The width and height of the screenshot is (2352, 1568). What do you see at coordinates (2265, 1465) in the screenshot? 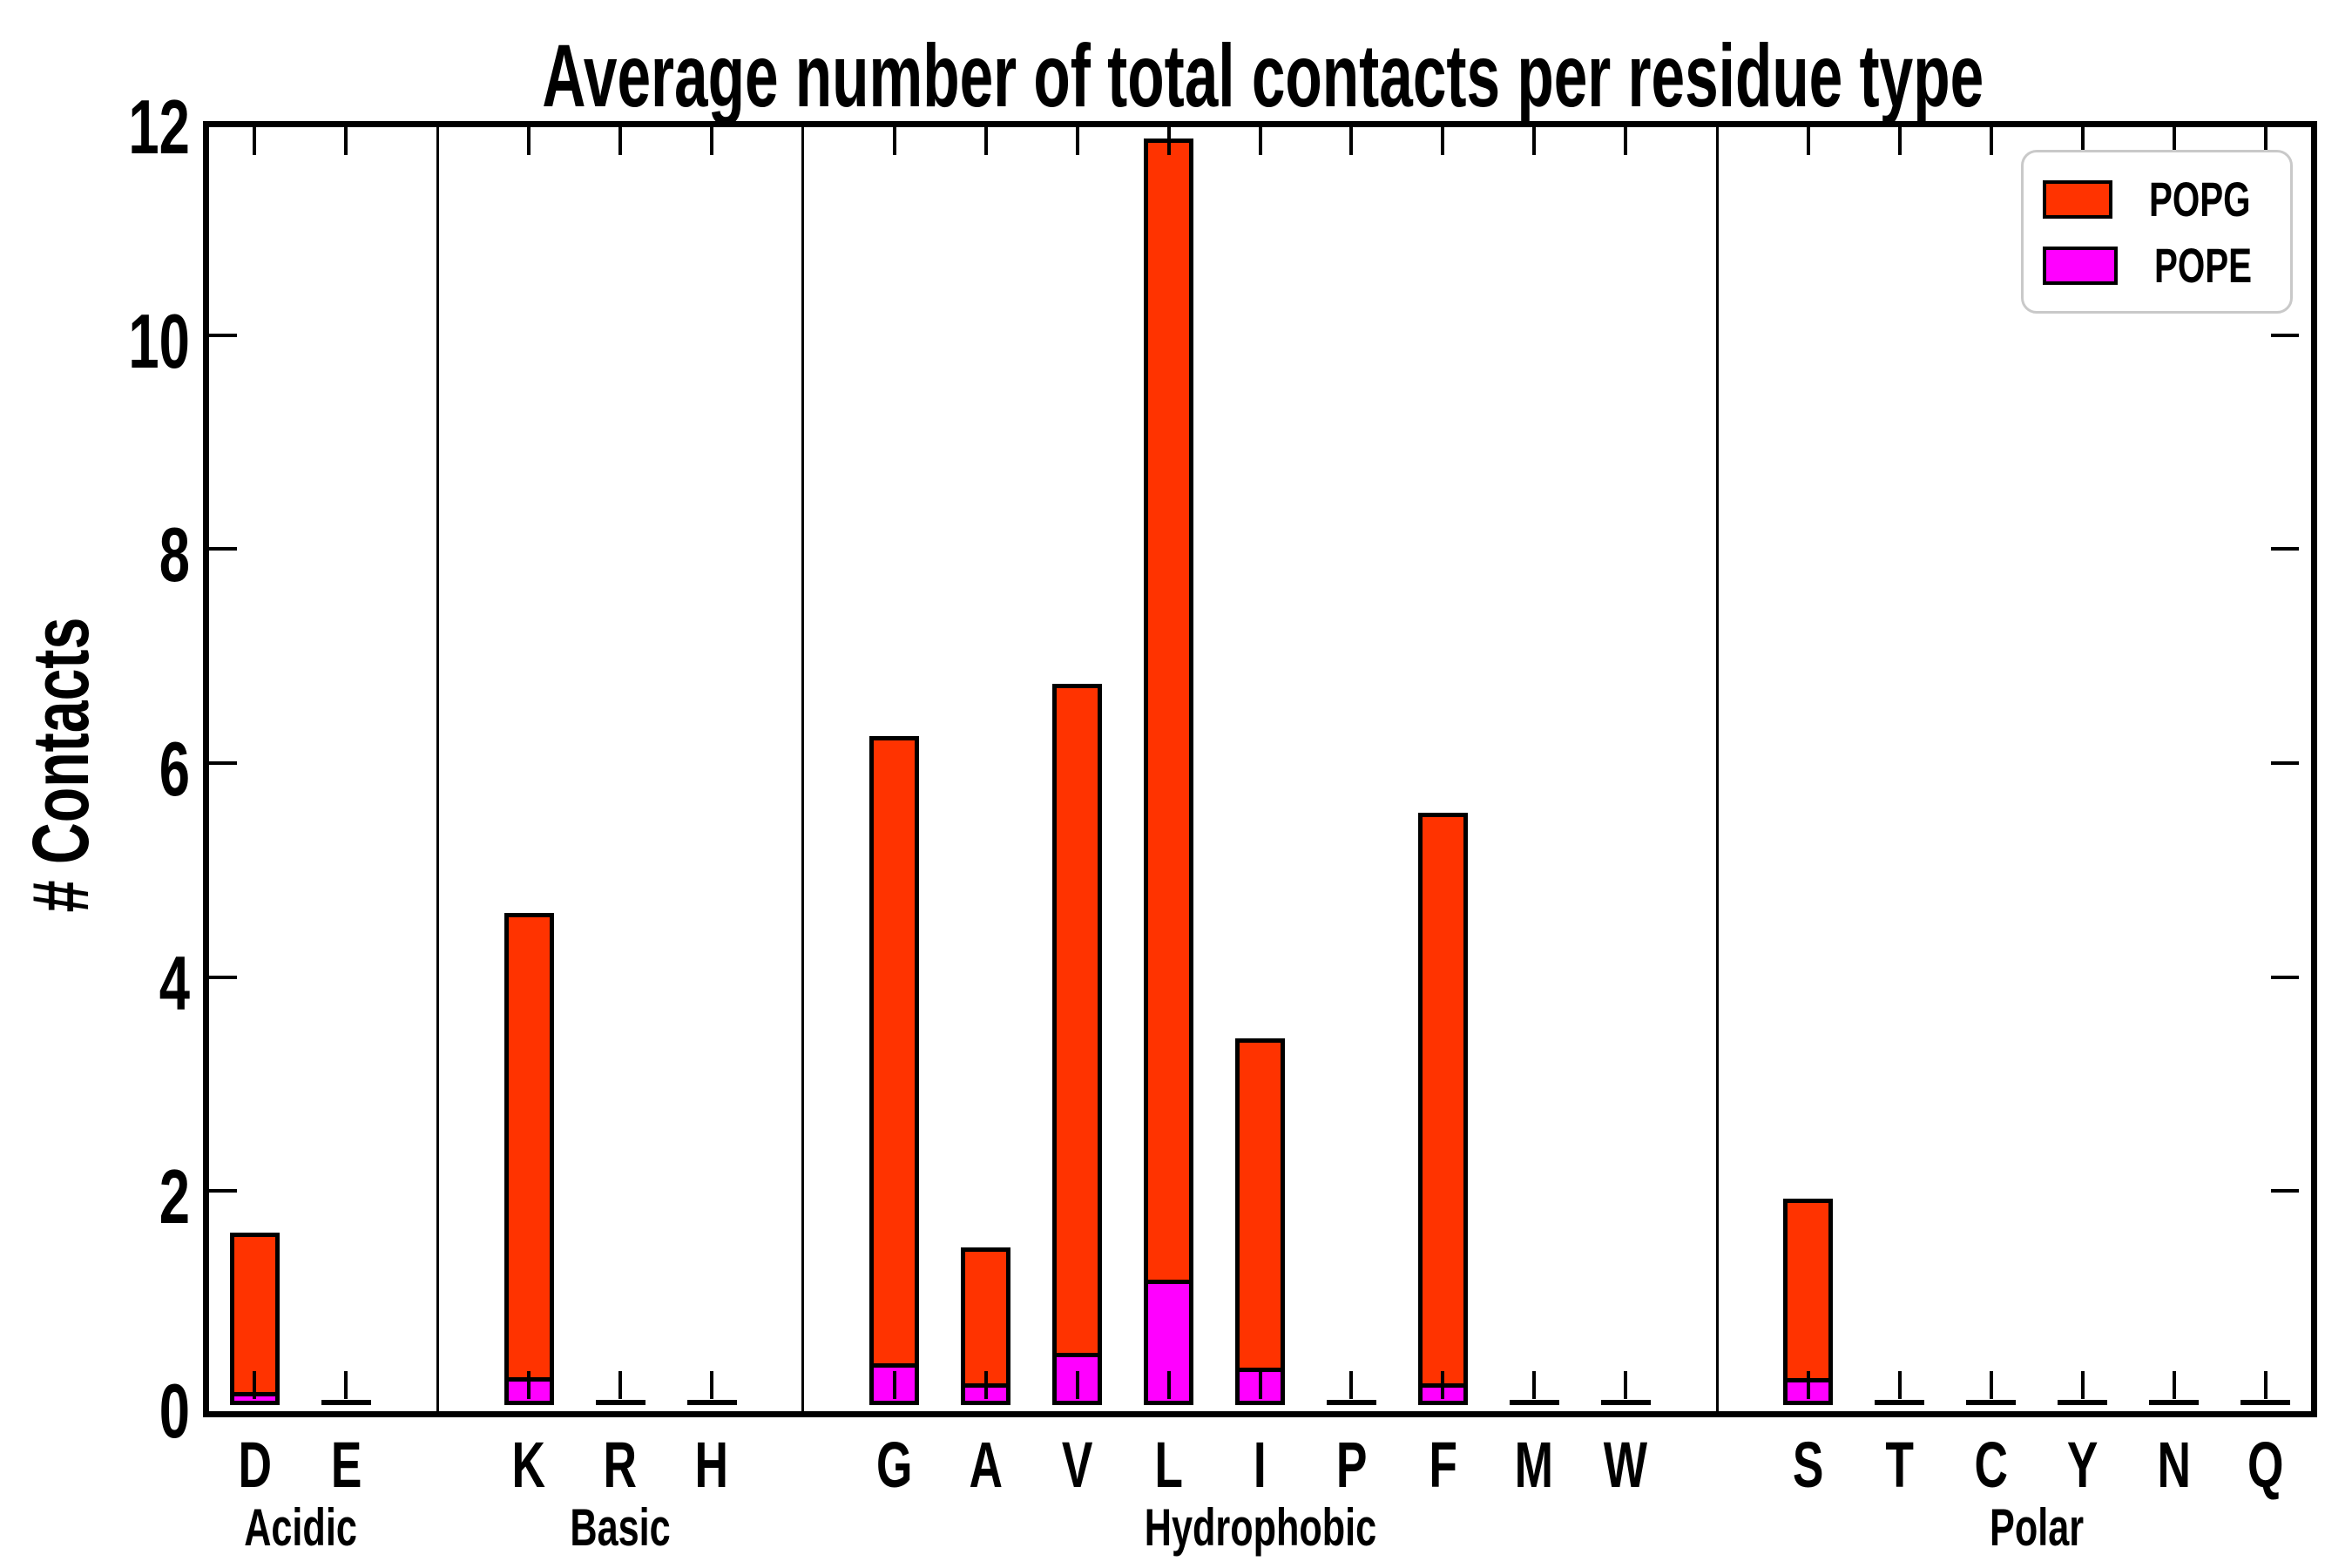
I see `x-tick-label-text-Q: Q` at bounding box center [2265, 1465].